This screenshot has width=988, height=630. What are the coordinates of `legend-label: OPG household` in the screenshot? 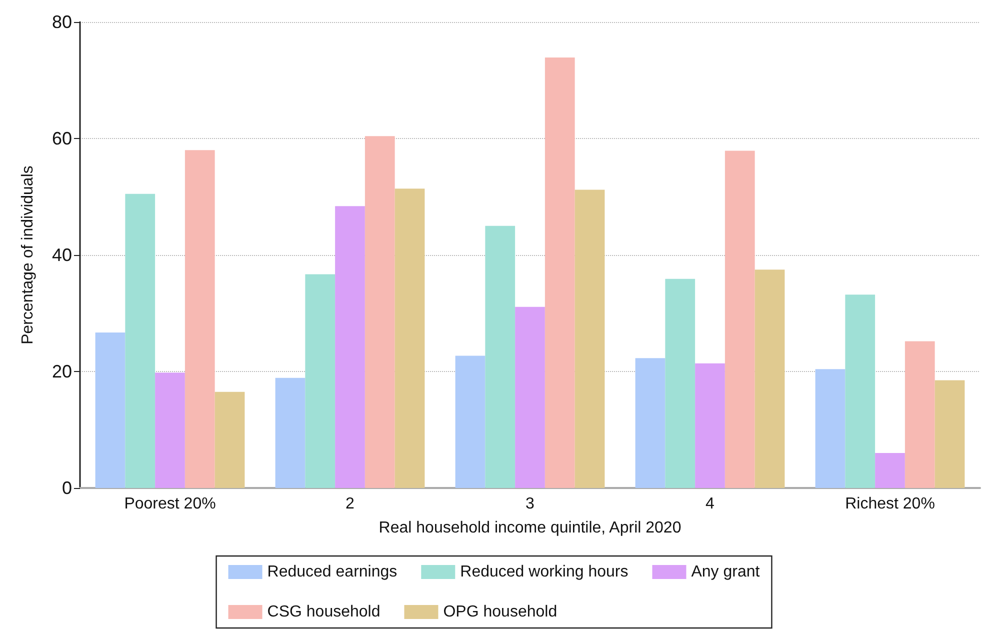 It's located at (500, 612).